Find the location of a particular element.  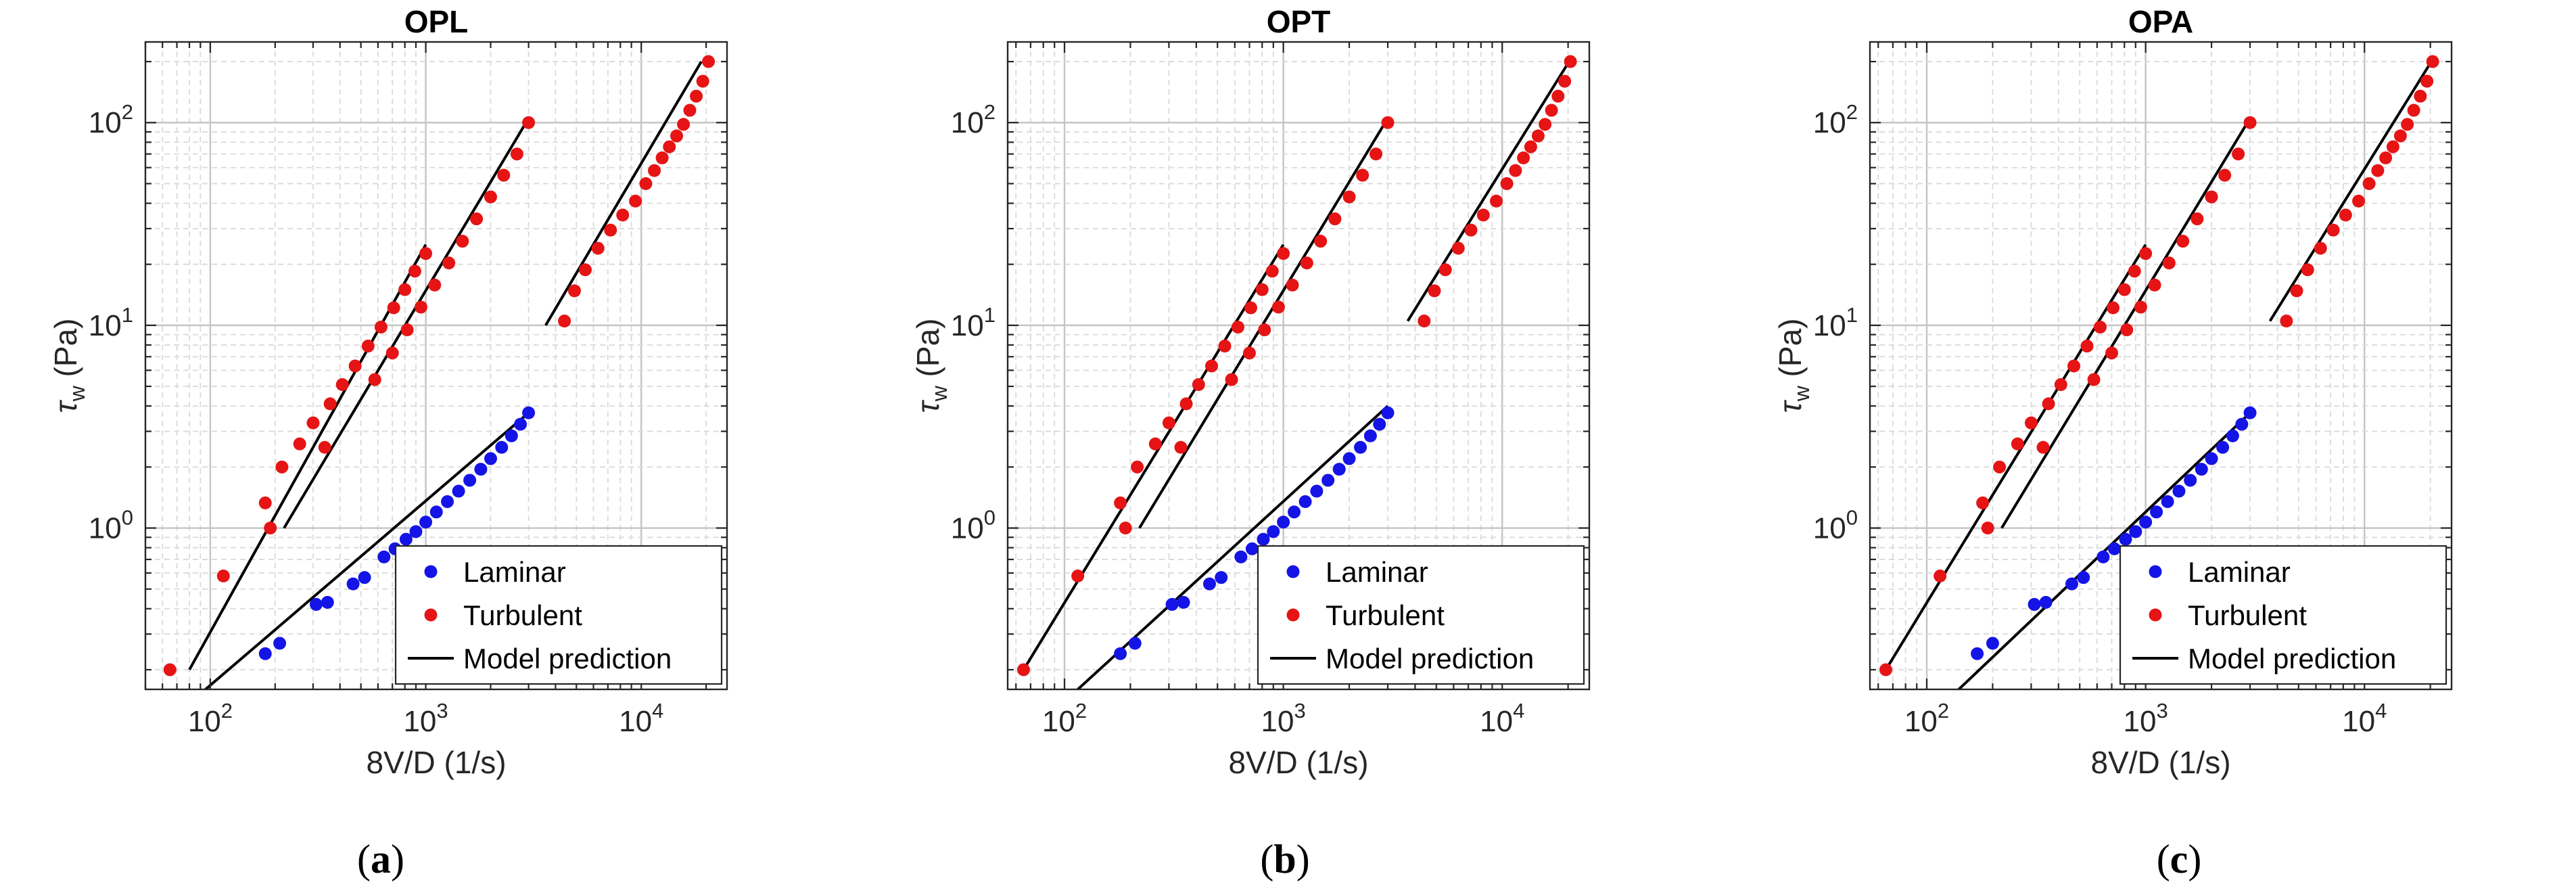

legend: Laminar Turbulent Model prediction is located at coordinates (558, 615).